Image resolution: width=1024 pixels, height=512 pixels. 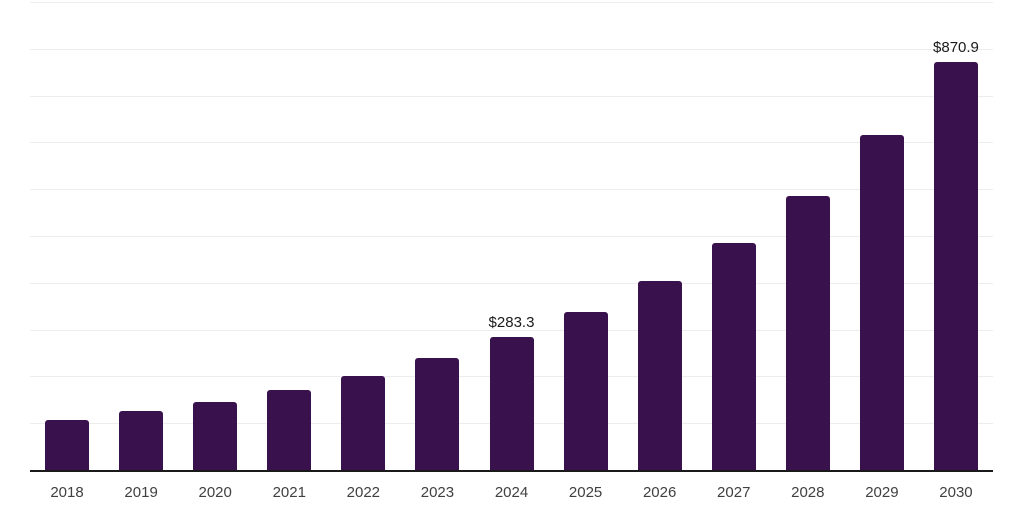 What do you see at coordinates (585, 492) in the screenshot?
I see `x-tick-2025: 2025` at bounding box center [585, 492].